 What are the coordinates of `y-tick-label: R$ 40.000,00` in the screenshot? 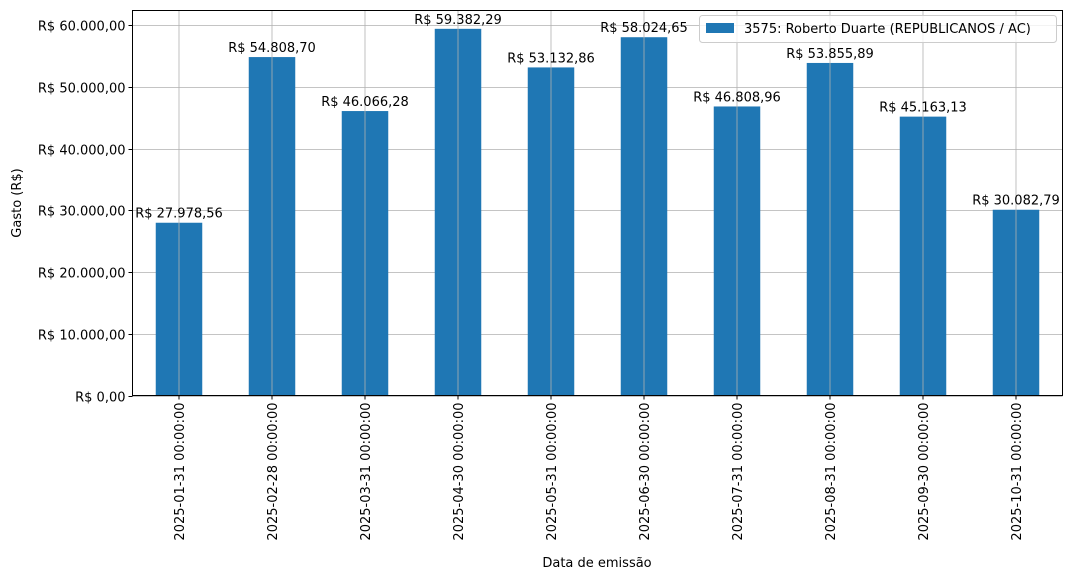 It's located at (82, 151).